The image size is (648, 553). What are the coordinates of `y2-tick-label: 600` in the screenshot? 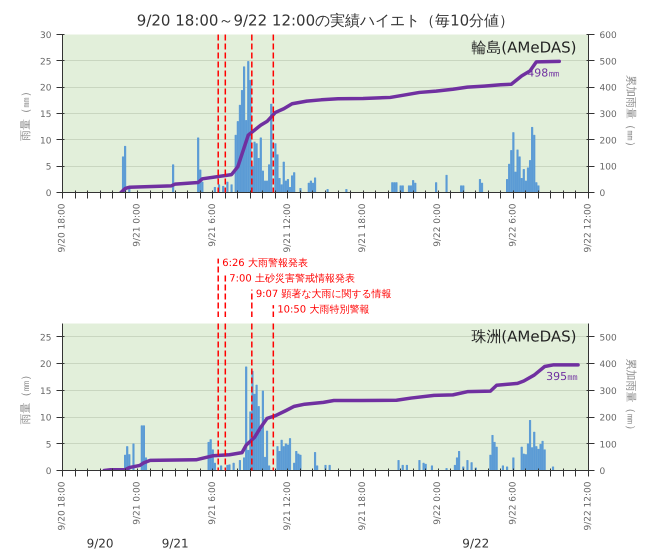 It's located at (608, 36).